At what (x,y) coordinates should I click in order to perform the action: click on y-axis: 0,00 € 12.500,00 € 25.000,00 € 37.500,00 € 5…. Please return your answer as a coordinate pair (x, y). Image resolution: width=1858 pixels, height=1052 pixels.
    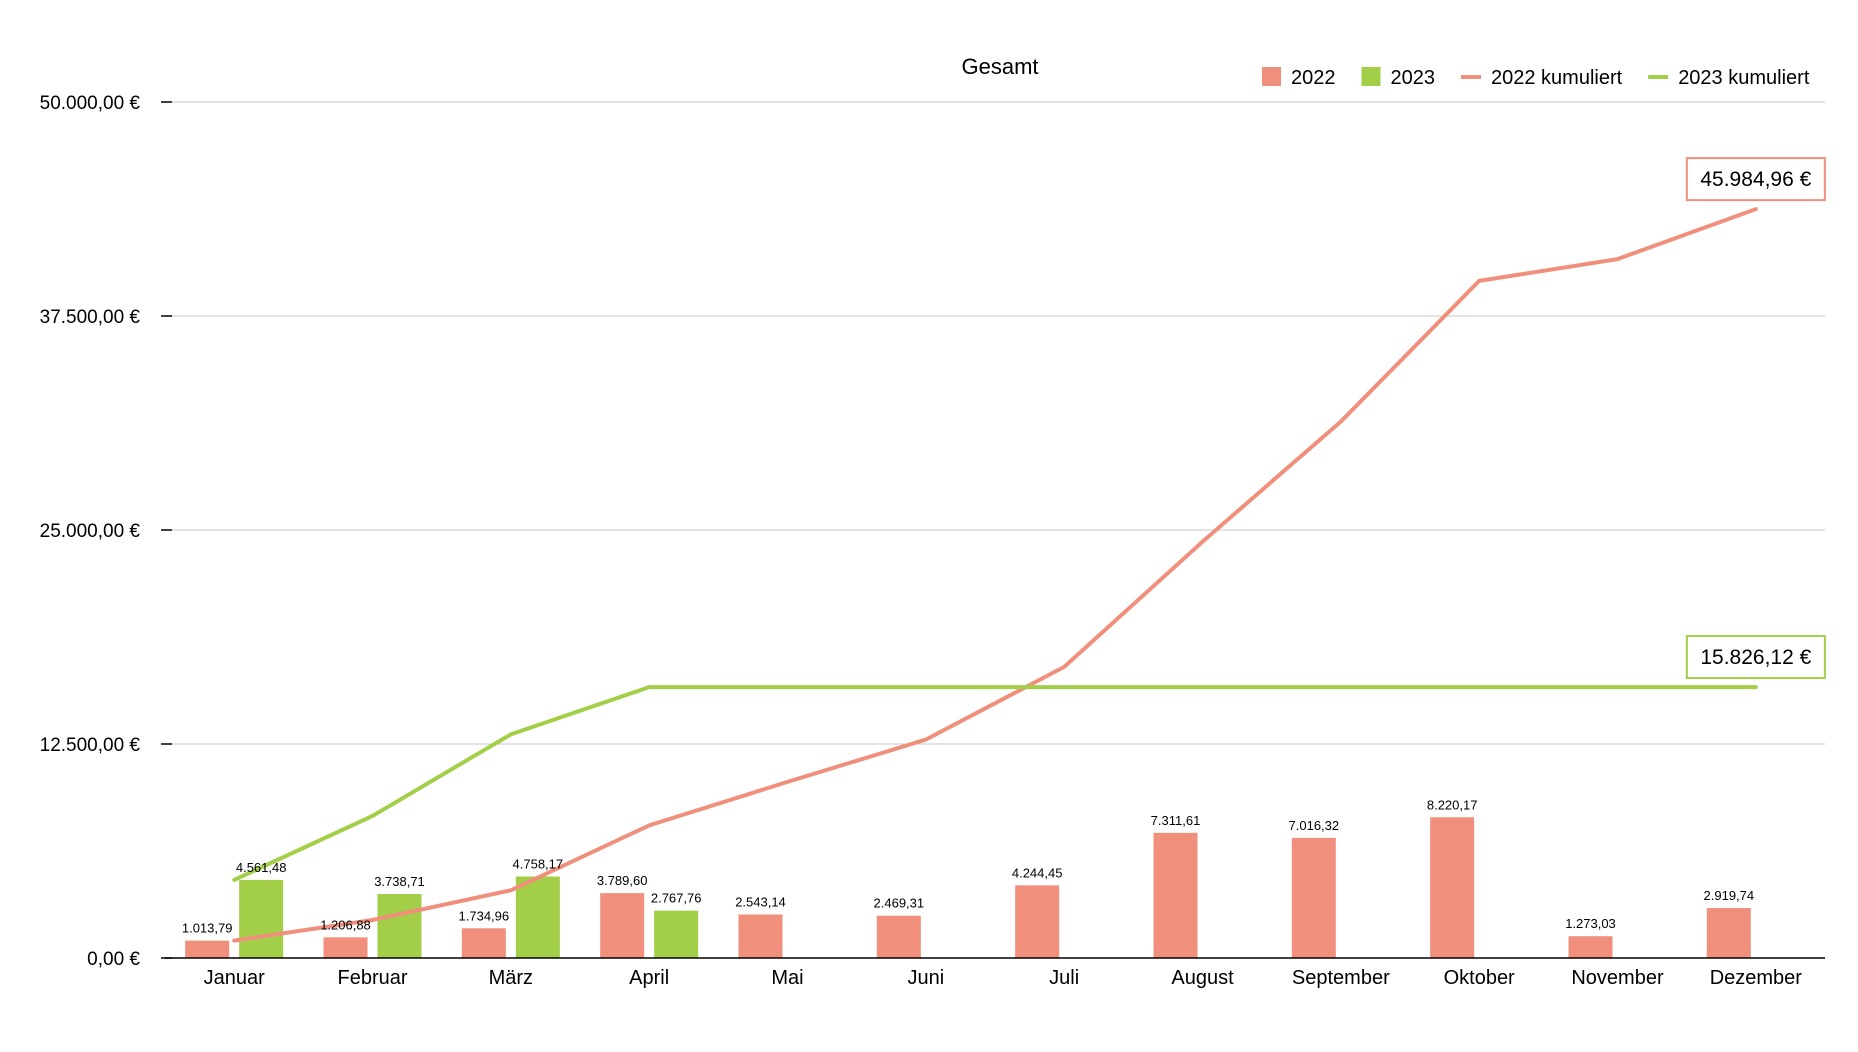
    Looking at the image, I should click on (106, 531).